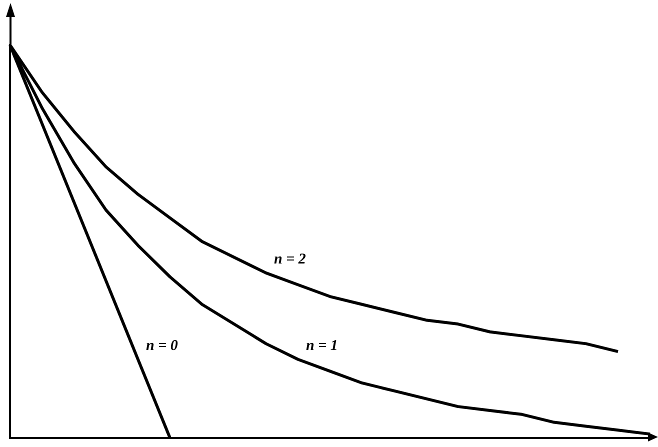  I want to click on series-label: n = 2, so click(290, 259).